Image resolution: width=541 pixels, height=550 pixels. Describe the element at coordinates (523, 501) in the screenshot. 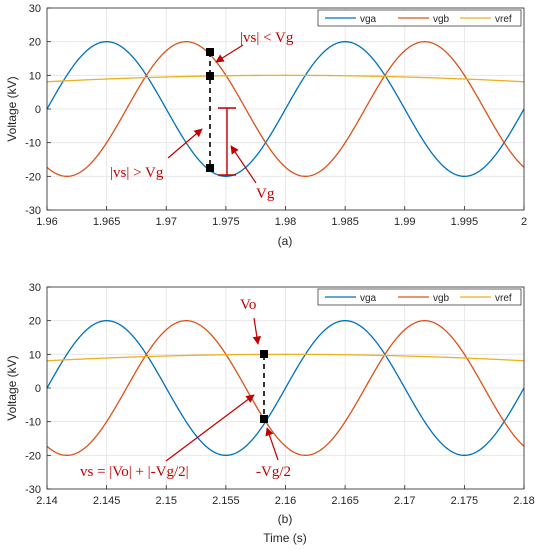

I see `x-tick-label: 2.18` at that location.